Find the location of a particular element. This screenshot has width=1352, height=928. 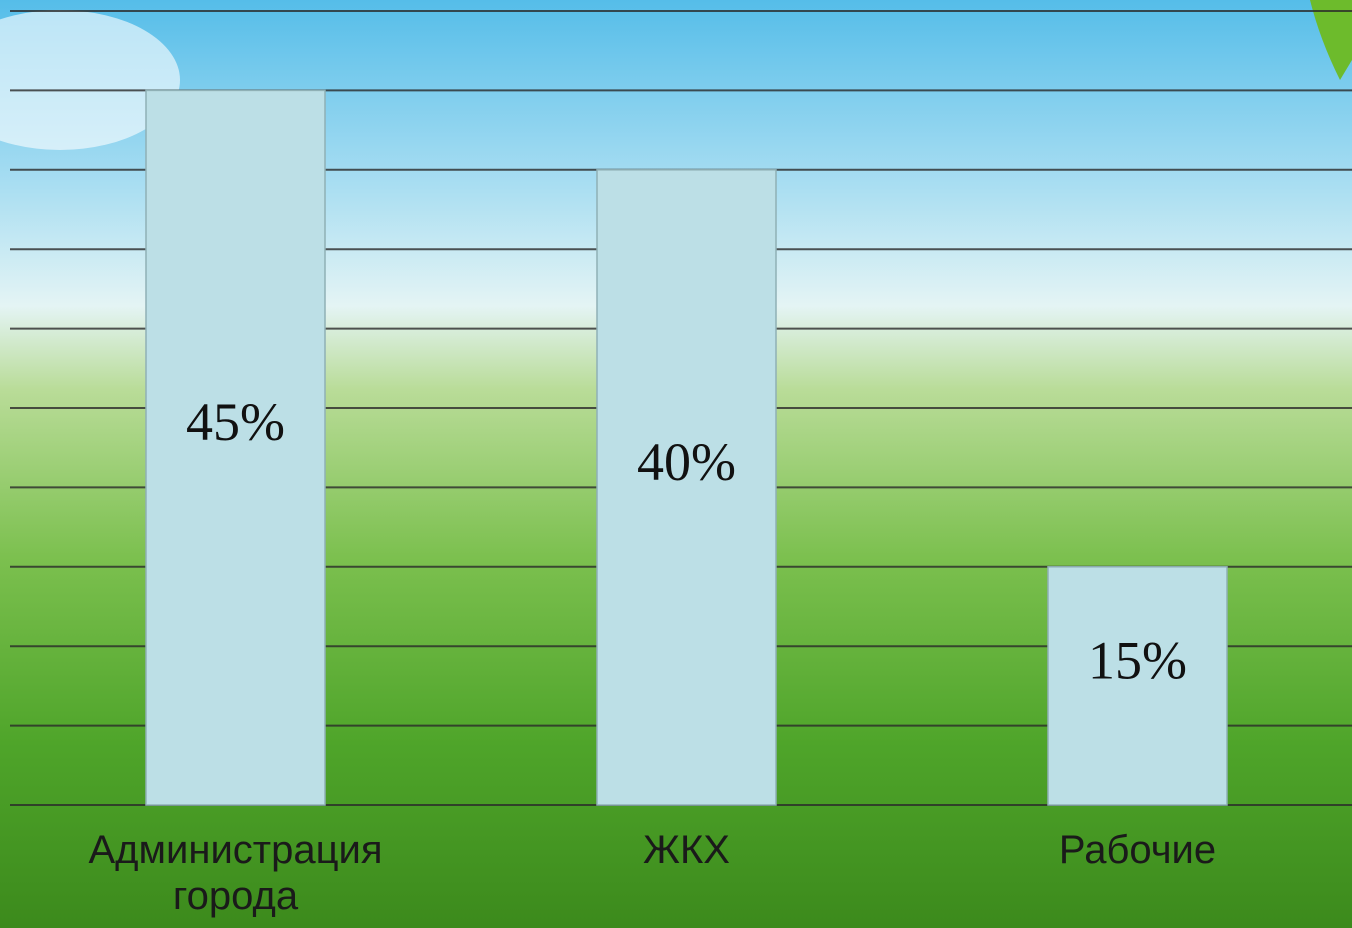

value-label: 40% is located at coordinates (686, 462).